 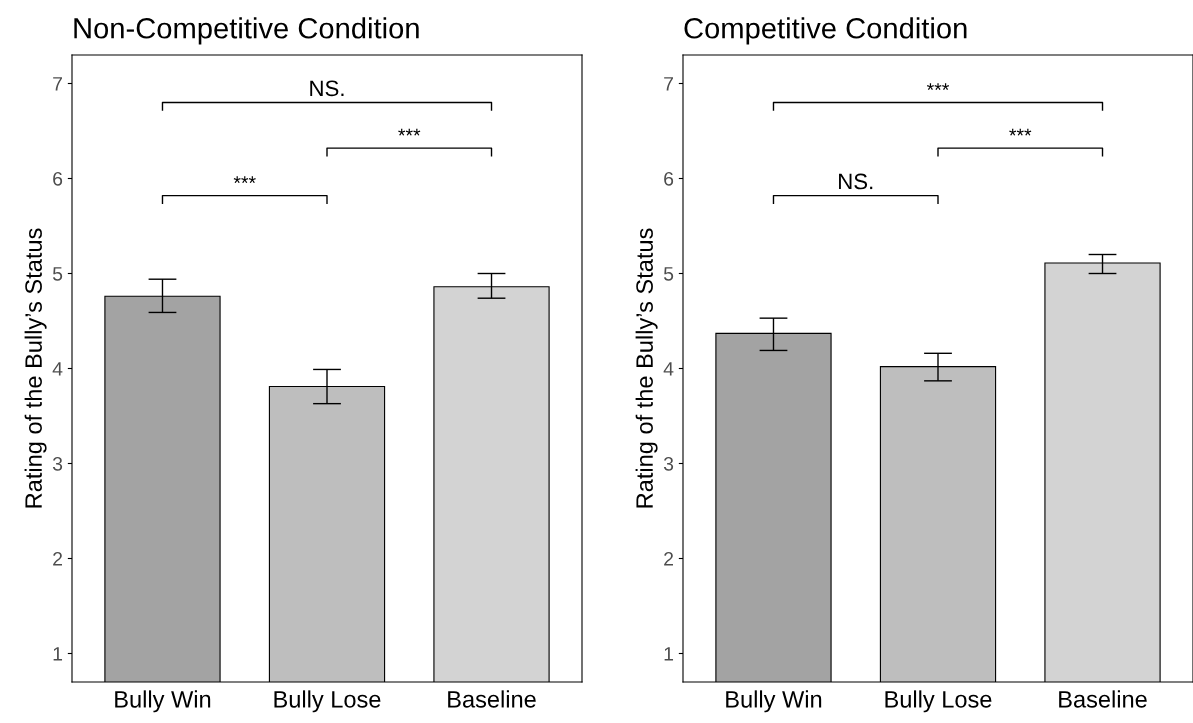 I want to click on chart-title: Competitive Condition, so click(x=825, y=31).